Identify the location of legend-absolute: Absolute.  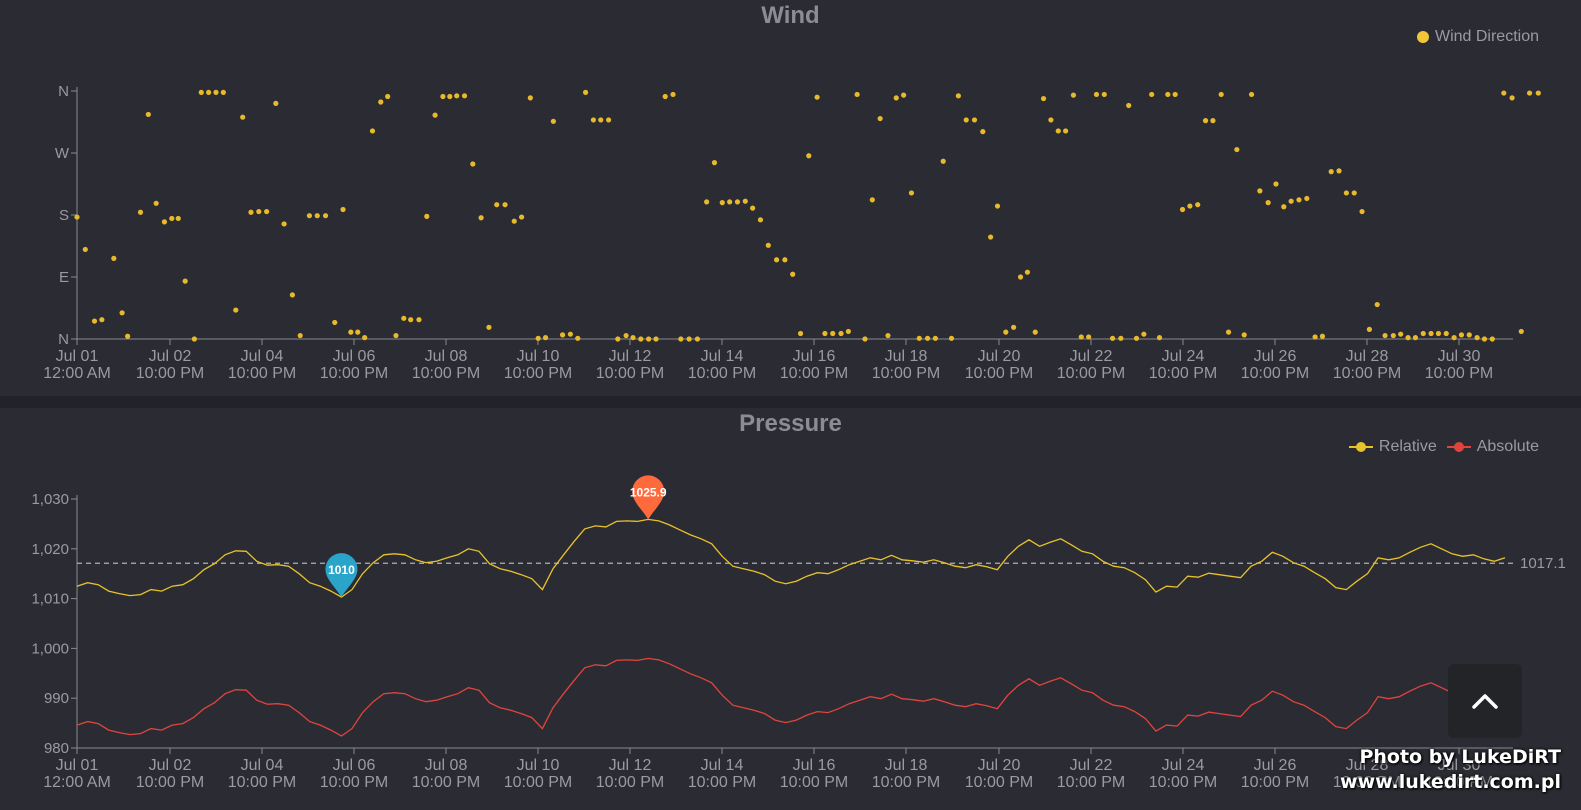
(1492, 447).